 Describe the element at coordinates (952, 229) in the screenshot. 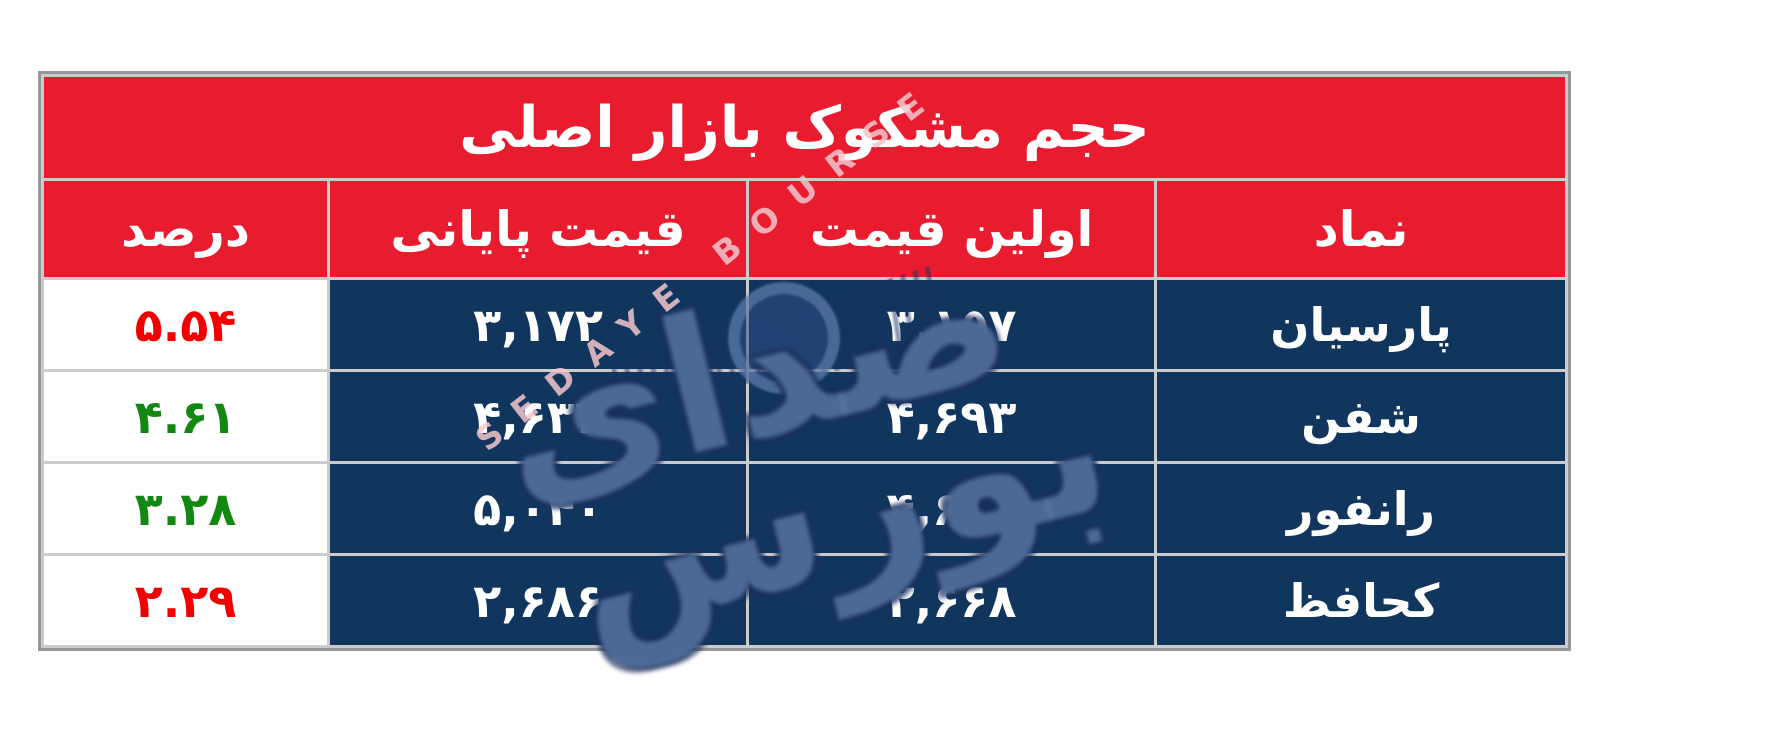

I see `column-header-first-price: اولین قیمت` at that location.